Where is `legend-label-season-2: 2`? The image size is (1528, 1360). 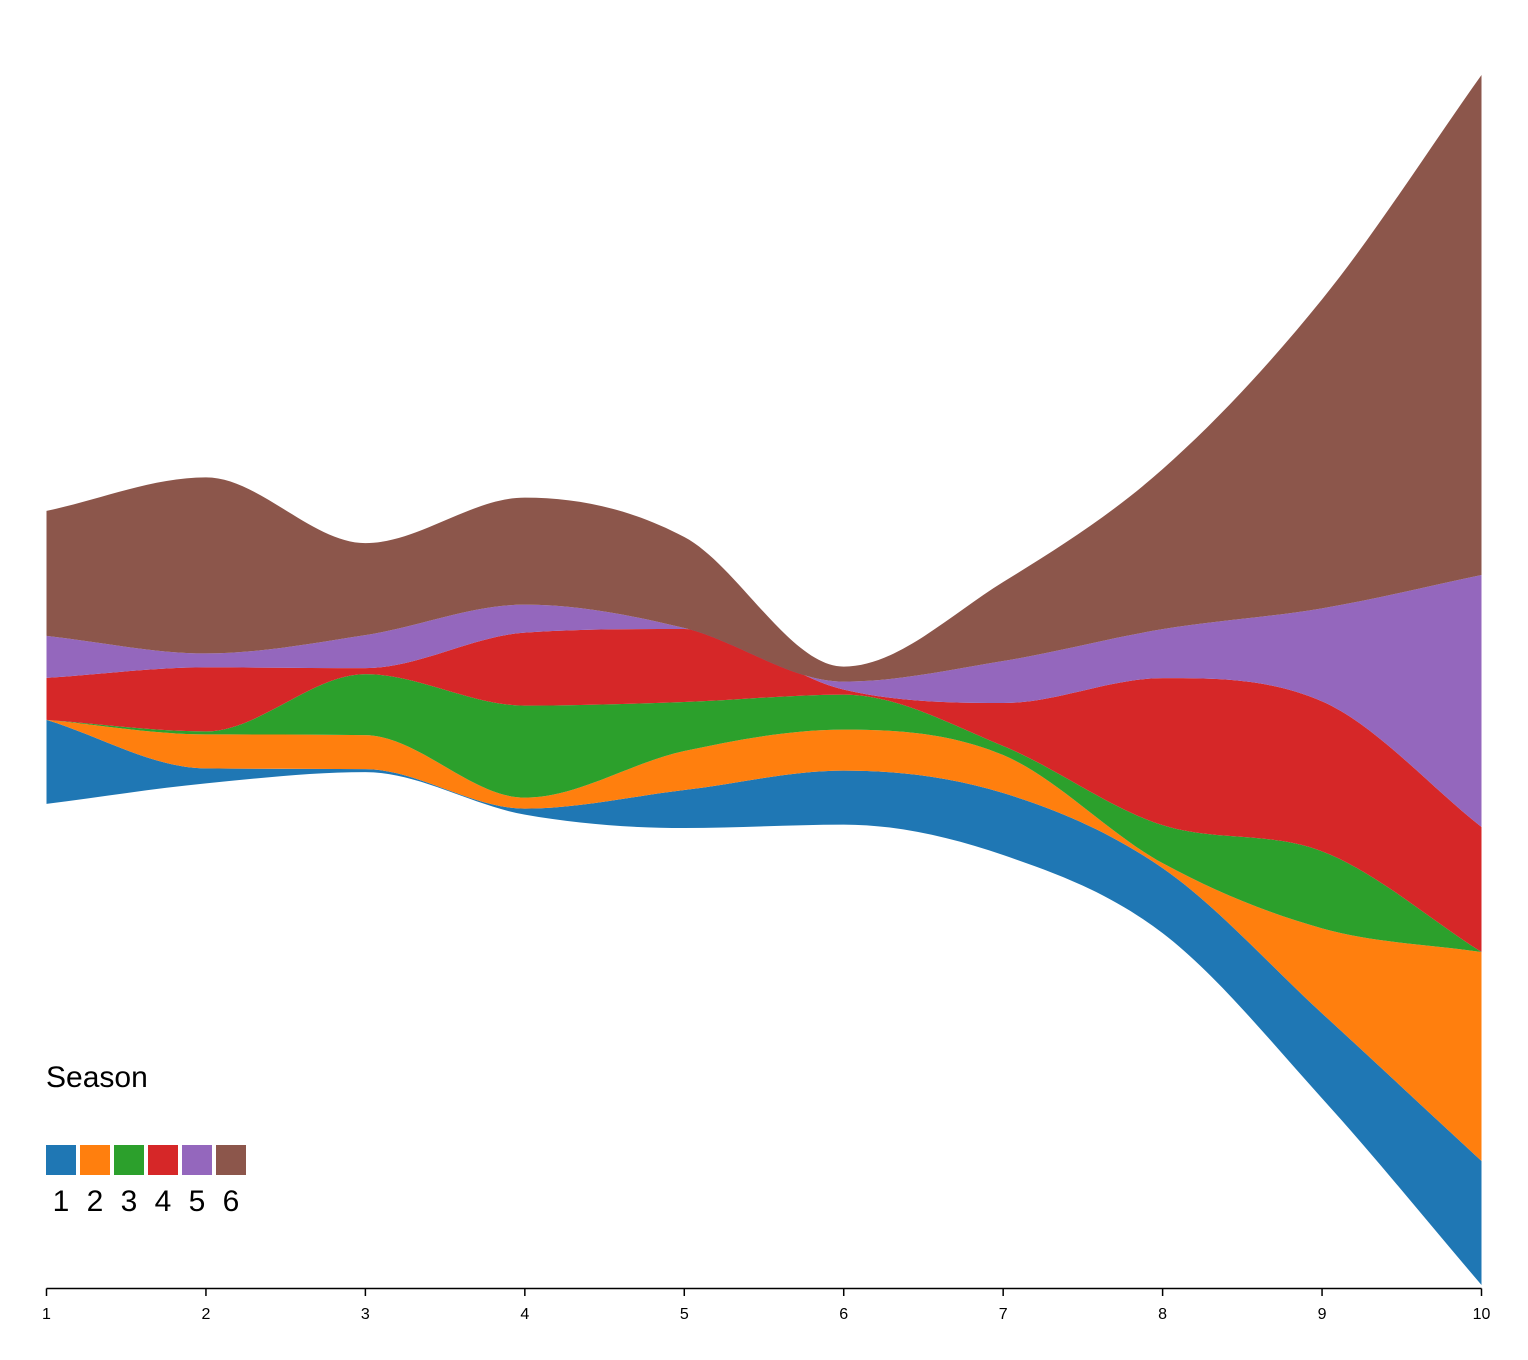
legend-label-season-2: 2 is located at coordinates (95, 1201).